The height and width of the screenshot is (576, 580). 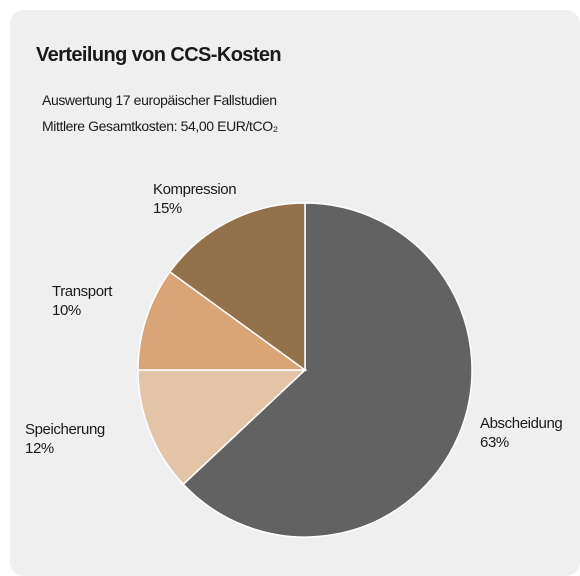 What do you see at coordinates (194, 189) in the screenshot?
I see `slice-label: Kompression` at bounding box center [194, 189].